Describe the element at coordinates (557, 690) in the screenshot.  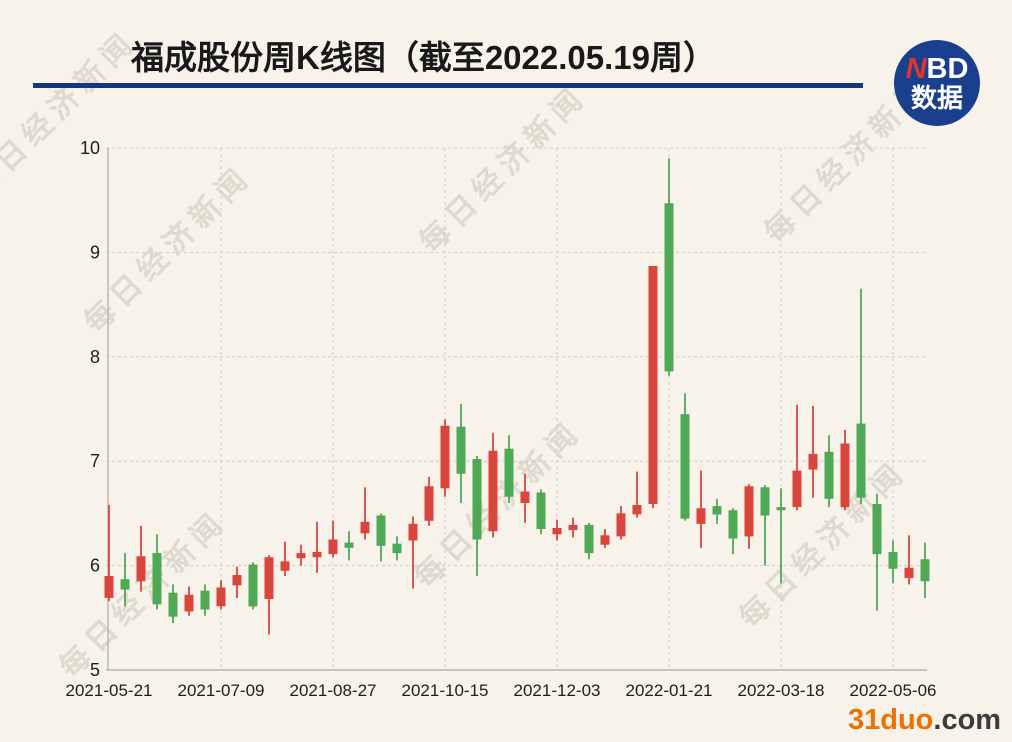
I see `x-tick-label: 2021-12-03` at that location.